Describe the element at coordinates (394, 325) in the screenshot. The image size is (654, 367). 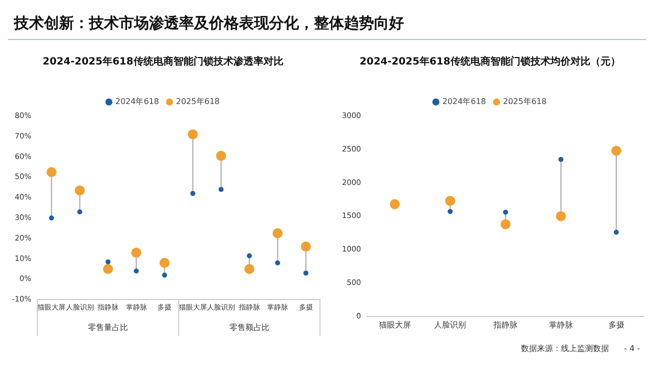
I see `x-tick-label: 猫眼大屏` at that location.